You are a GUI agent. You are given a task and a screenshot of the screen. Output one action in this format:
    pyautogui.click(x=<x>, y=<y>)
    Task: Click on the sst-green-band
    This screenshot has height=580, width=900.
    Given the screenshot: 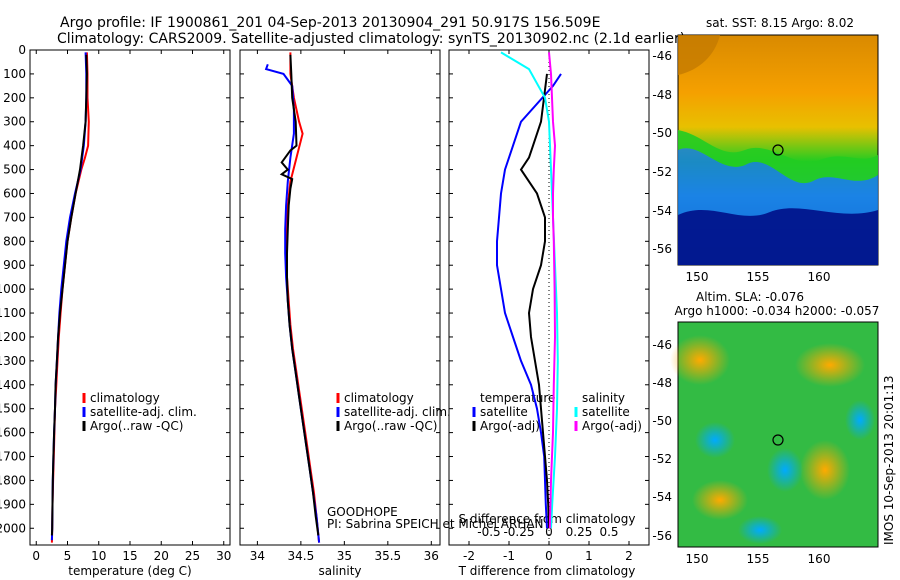 What is the action you would take?
    pyautogui.click(x=778, y=157)
    